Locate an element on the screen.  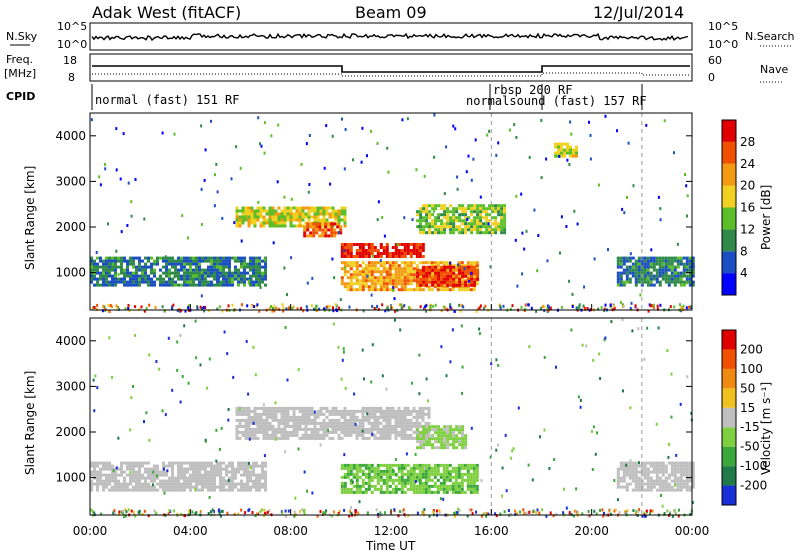
colorbar-tick-label: 24 is located at coordinates (747, 164).